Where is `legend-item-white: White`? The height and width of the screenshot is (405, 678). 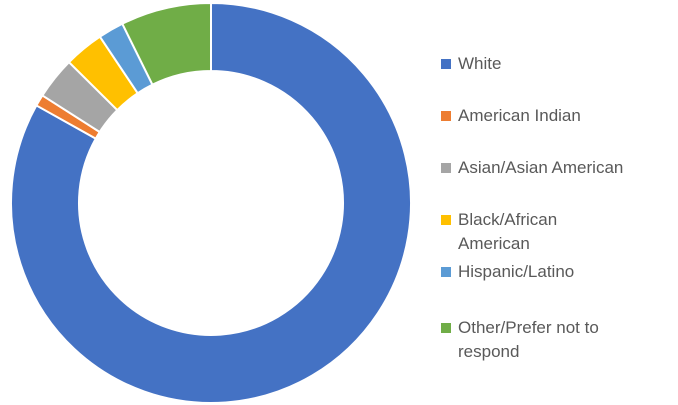 legend-item-white: White is located at coordinates (557, 64).